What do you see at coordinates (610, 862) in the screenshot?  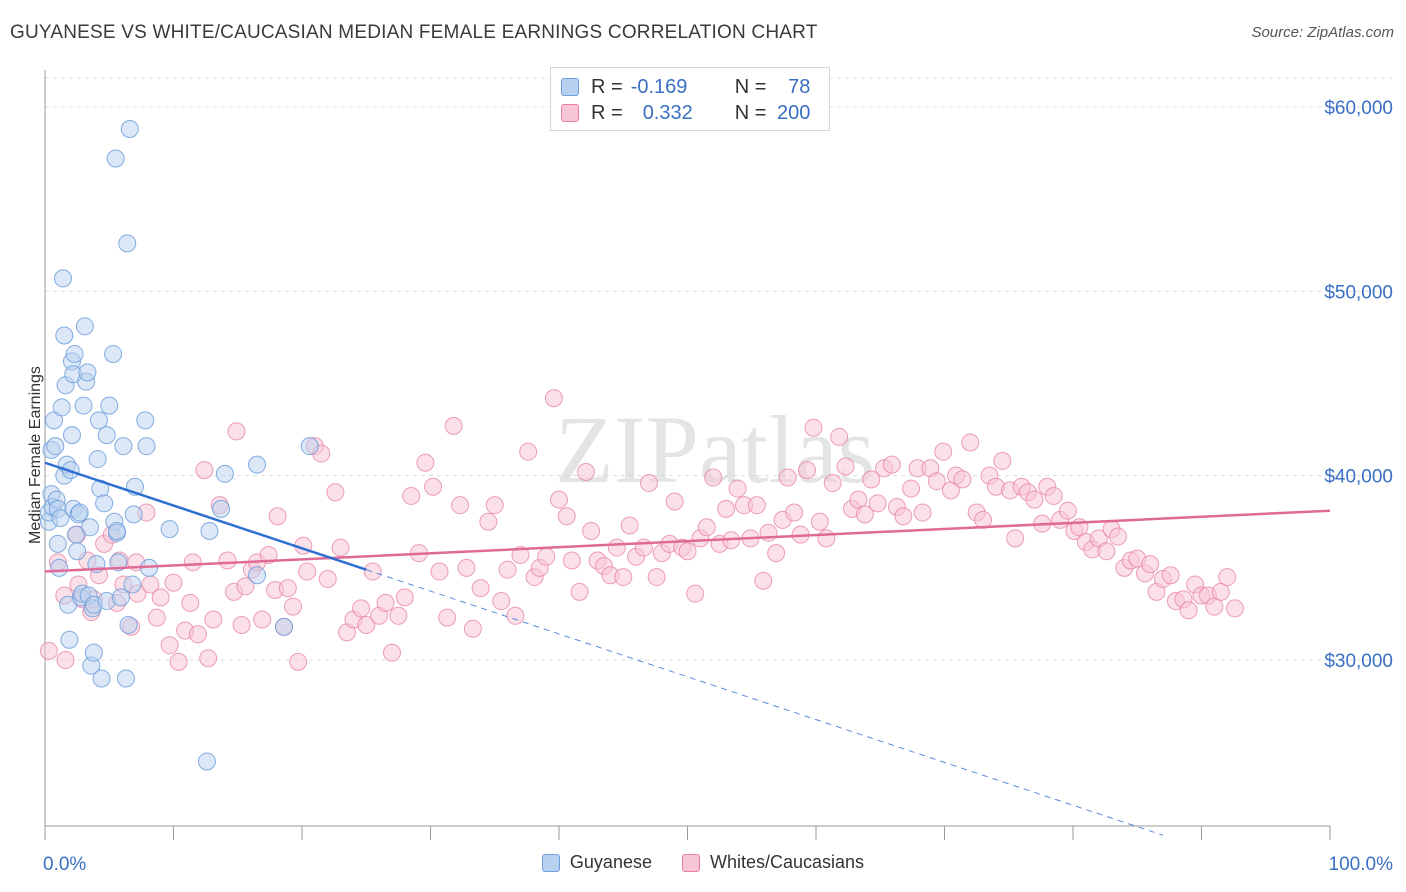 I see `legend-label: Guyanese` at bounding box center [610, 862].